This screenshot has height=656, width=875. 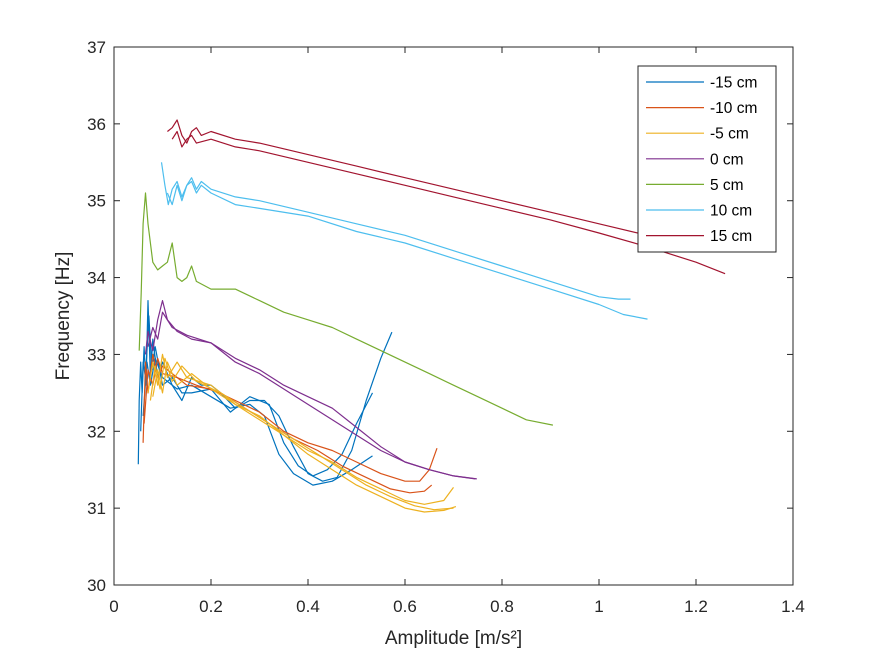 What do you see at coordinates (453, 638) in the screenshot?
I see `x-axis-label: Amplitude [m/s²]` at bounding box center [453, 638].